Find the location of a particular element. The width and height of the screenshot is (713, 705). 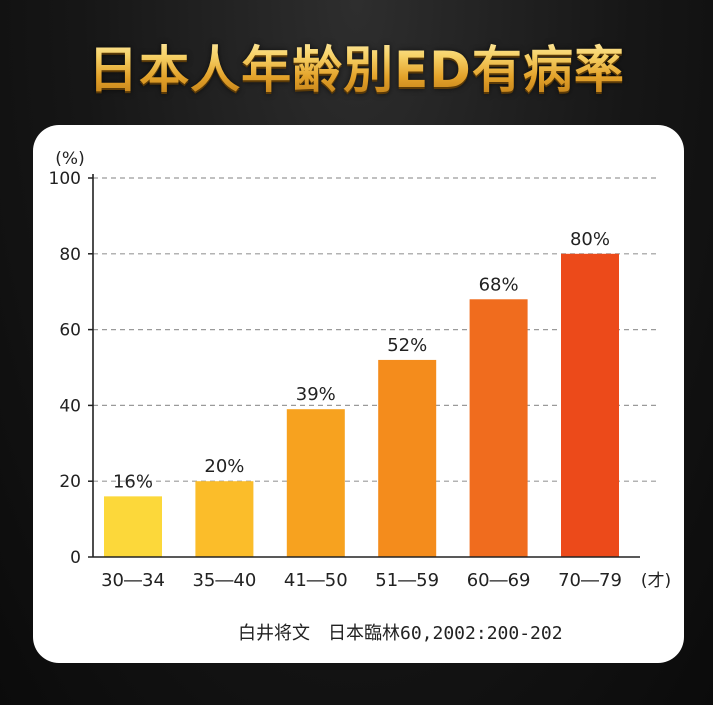

x-tick-label: 70―79 is located at coordinates (590, 580).